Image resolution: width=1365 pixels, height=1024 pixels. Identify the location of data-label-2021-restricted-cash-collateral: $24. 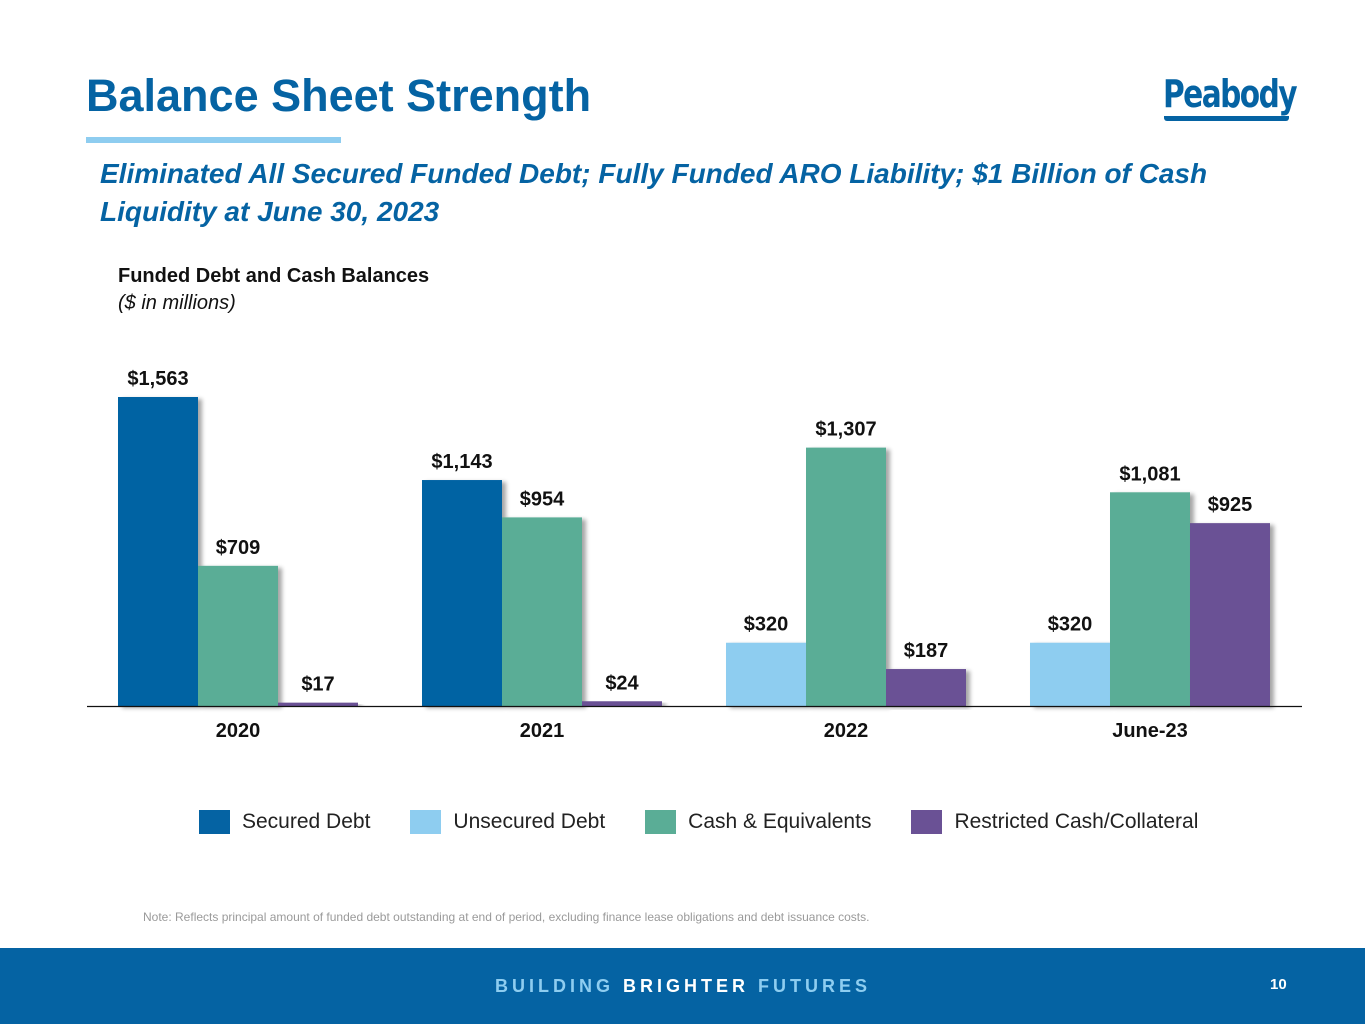
(622, 683).